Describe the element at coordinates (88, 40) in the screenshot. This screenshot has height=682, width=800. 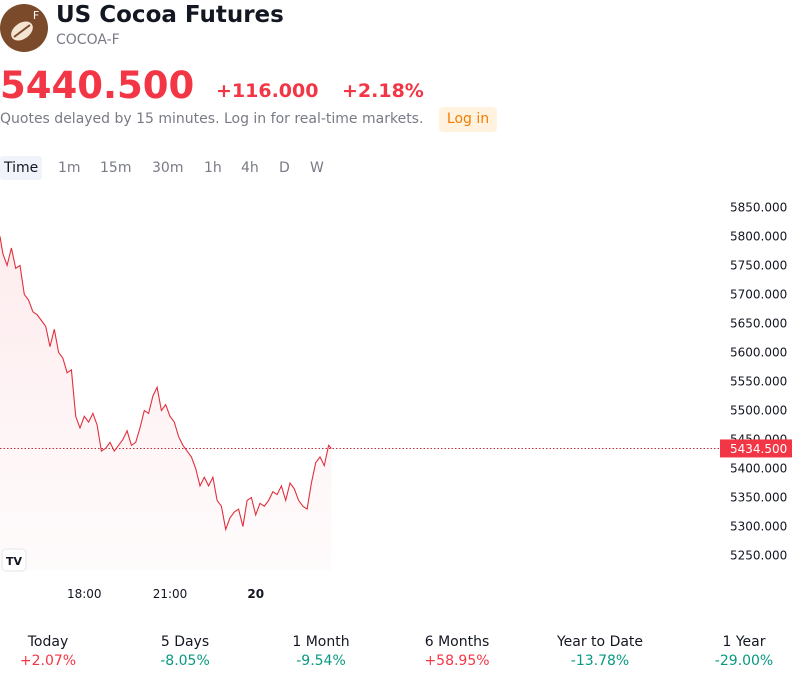
I see `instrument-symbol: COCOA-F` at that location.